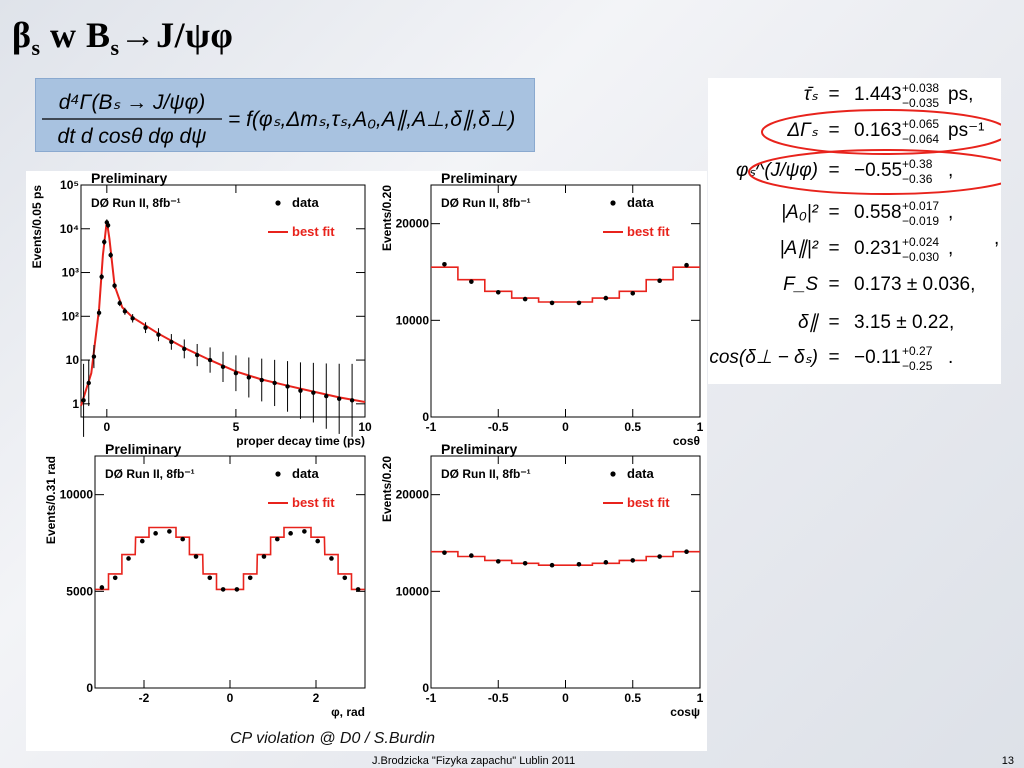  I want to click on formula-denominator: dt d cosθ dφ dψ, so click(132, 136).